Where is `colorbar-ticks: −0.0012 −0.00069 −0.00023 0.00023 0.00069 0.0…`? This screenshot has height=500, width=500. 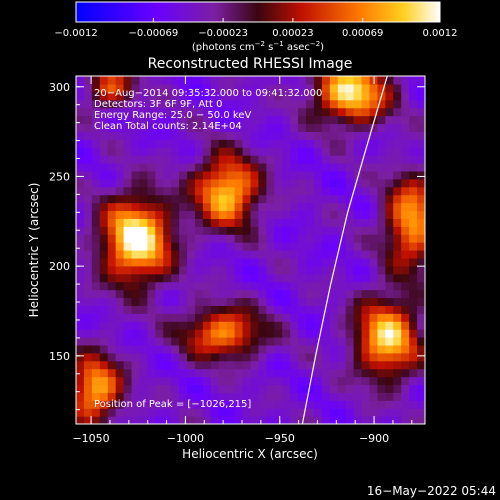 colorbar-ticks: −0.0012 −0.00069 −0.00023 0.00023 0.00069 0.0… is located at coordinates (256, 28).